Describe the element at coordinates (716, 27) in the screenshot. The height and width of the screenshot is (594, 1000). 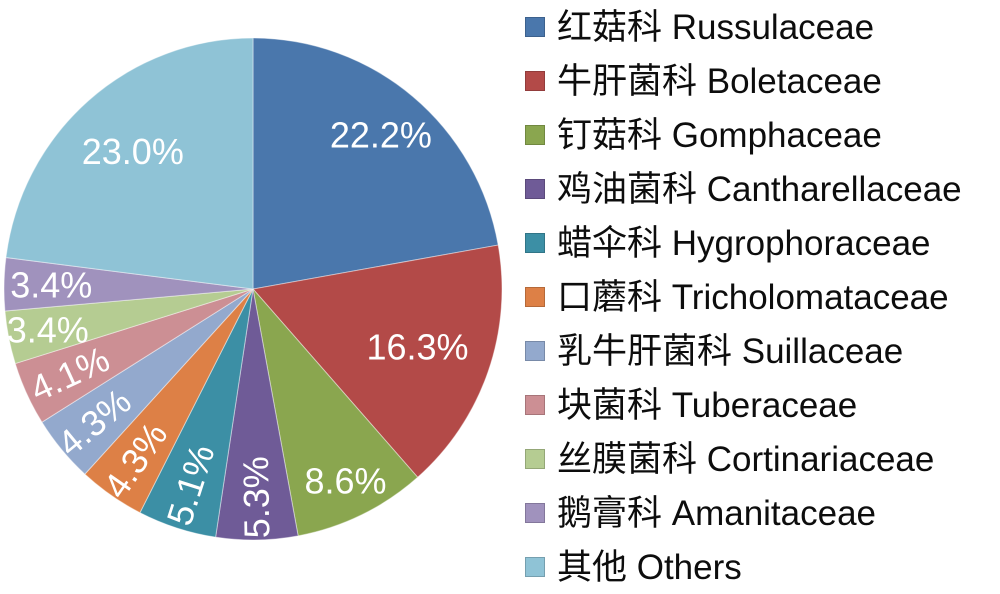
I see `legend-label: 红菇科 Russulaceae` at that location.